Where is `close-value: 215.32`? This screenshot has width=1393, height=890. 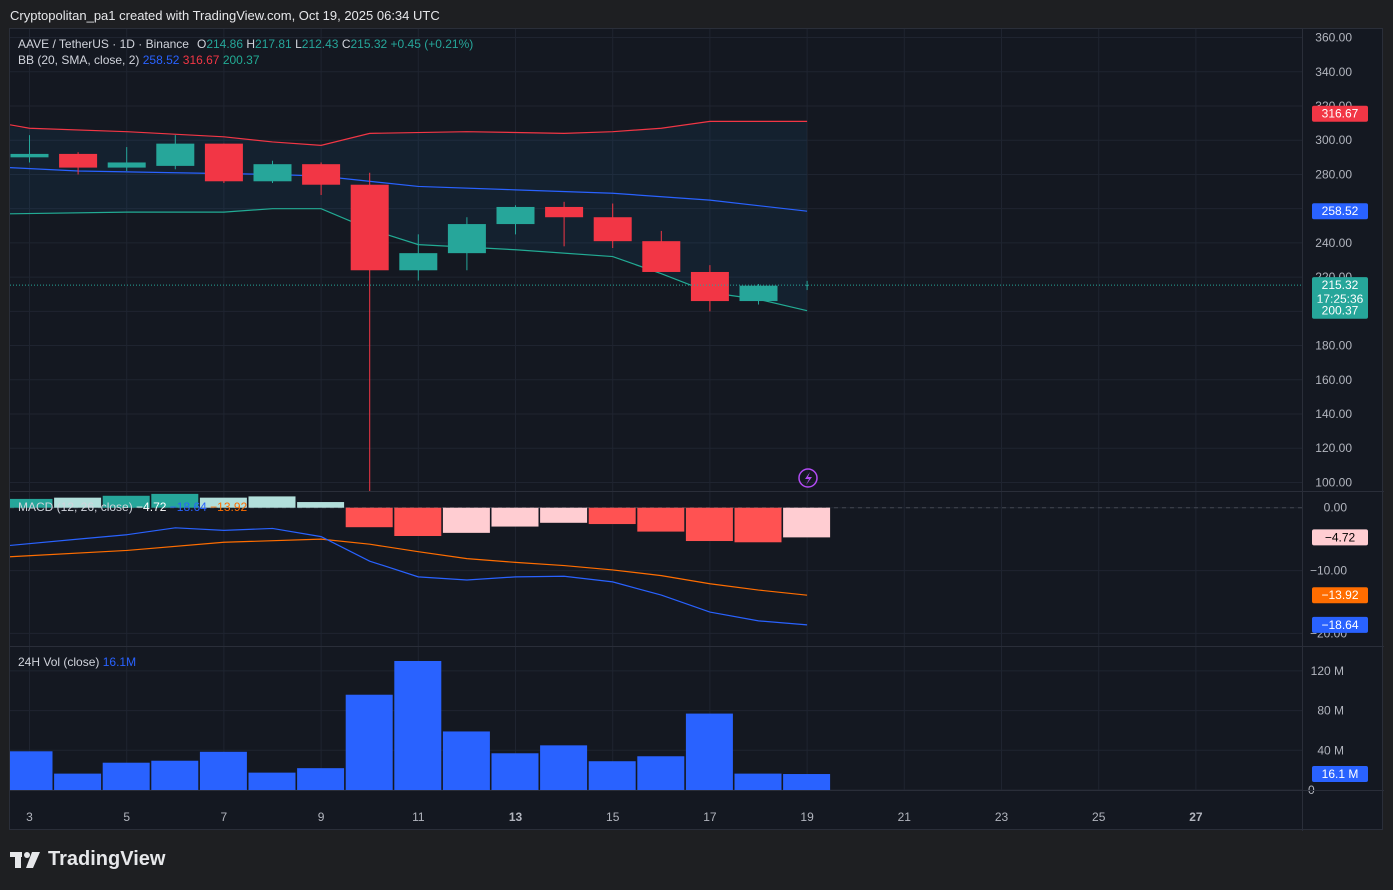 close-value: 215.32 is located at coordinates (369, 44).